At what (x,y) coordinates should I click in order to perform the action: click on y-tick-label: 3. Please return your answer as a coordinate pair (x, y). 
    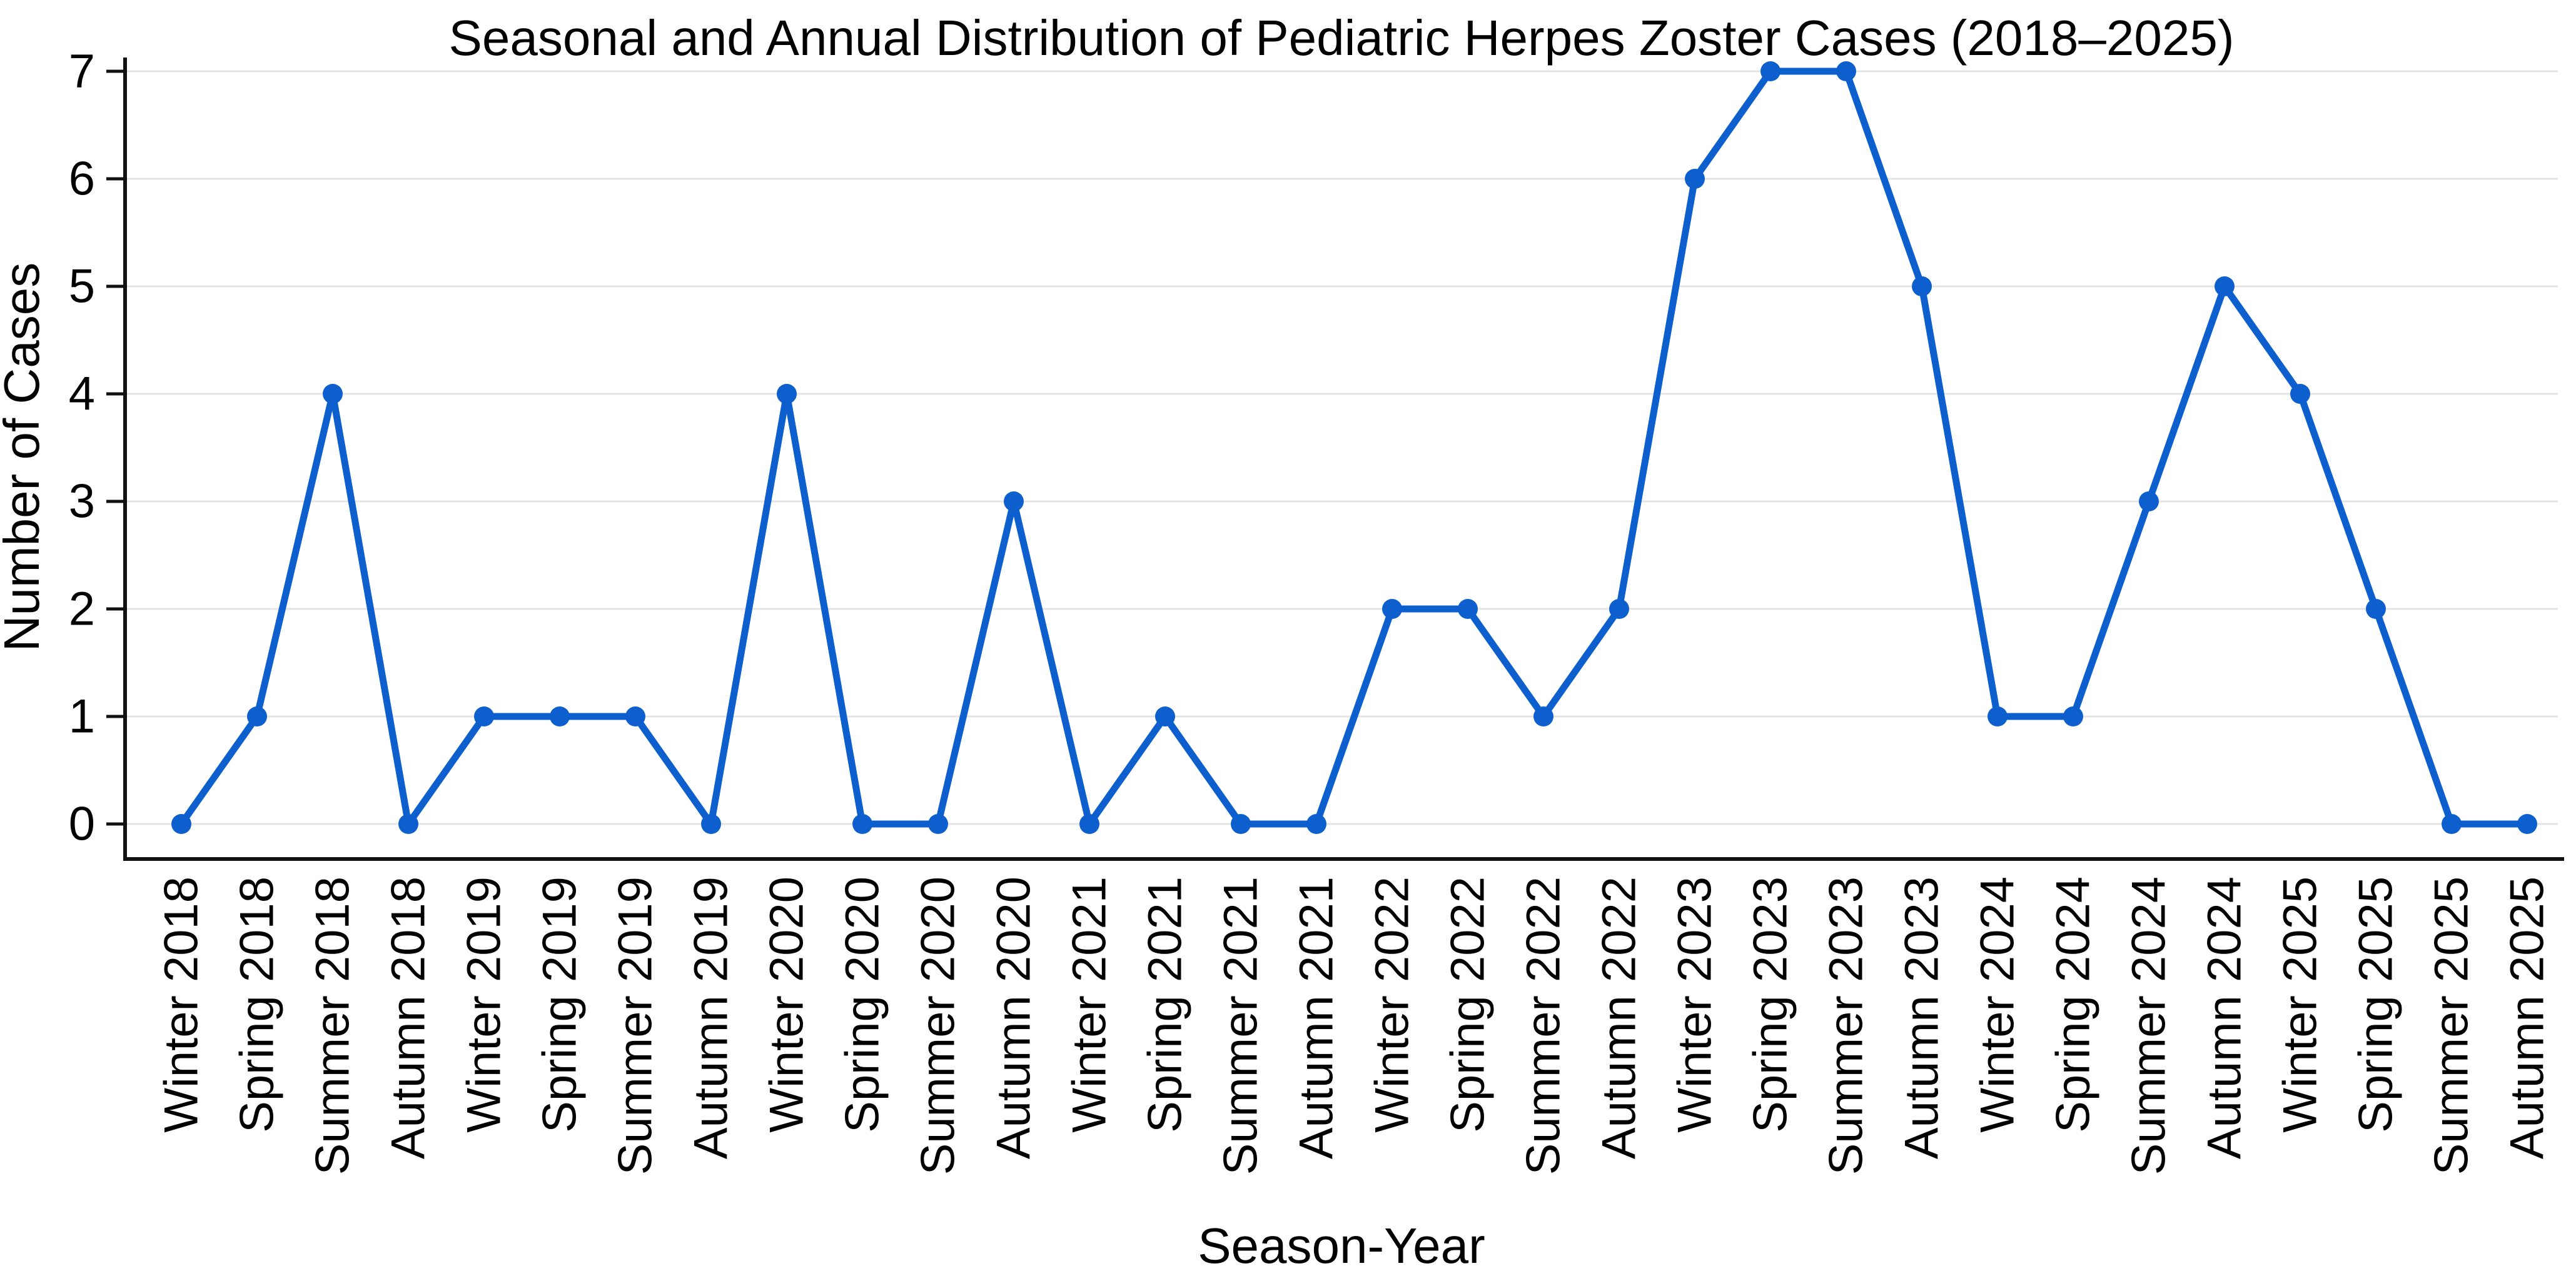
    Looking at the image, I should click on (82, 501).